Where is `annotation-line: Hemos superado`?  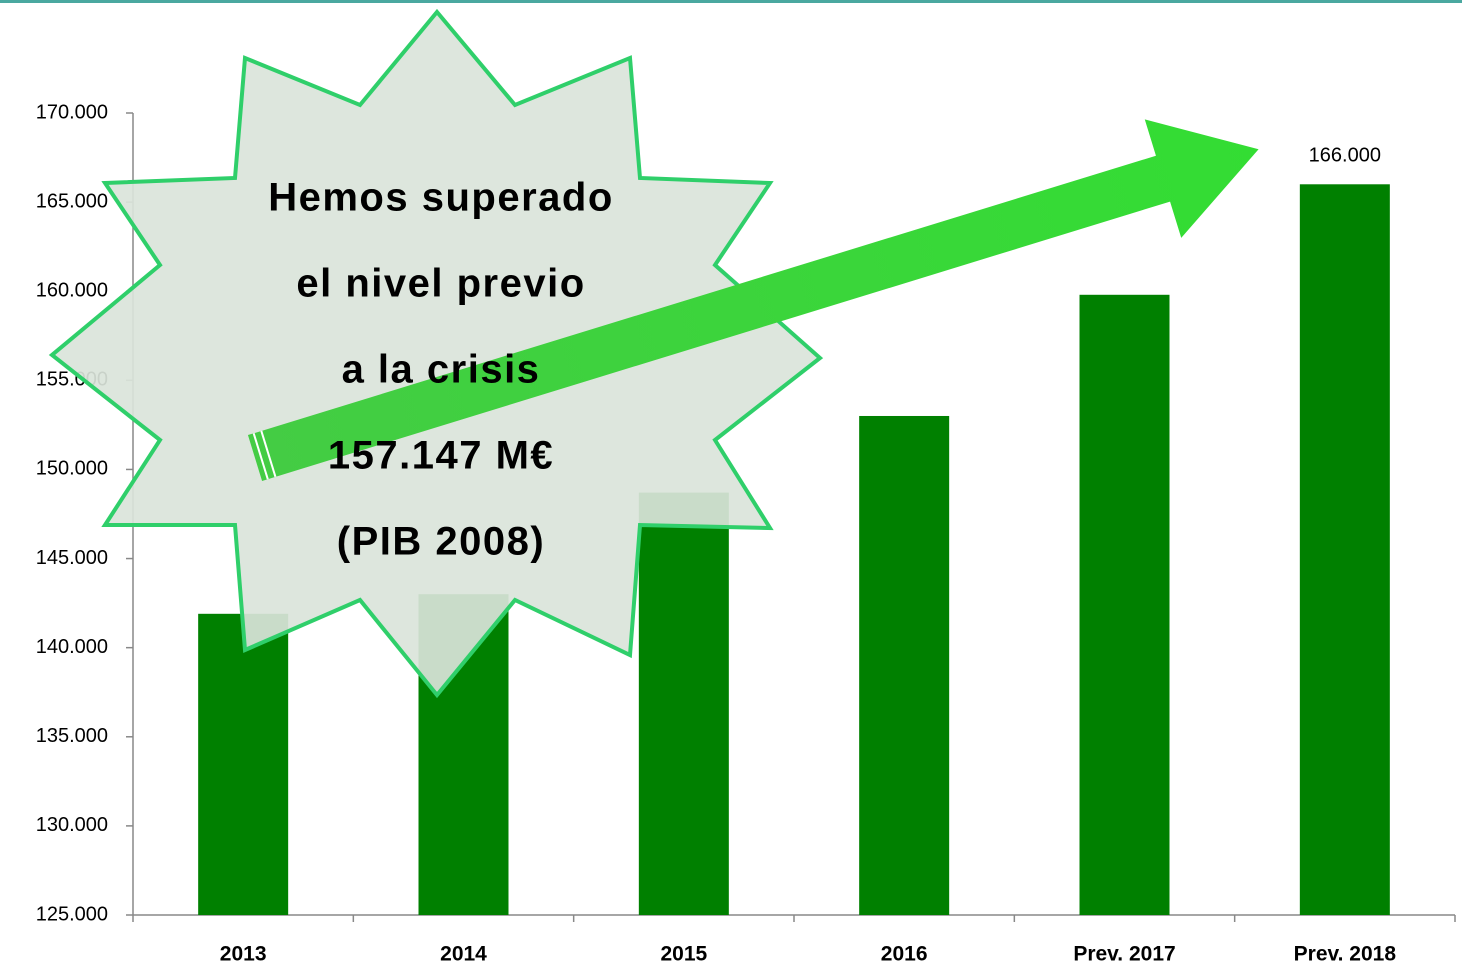
annotation-line: Hemos superado is located at coordinates (441, 198).